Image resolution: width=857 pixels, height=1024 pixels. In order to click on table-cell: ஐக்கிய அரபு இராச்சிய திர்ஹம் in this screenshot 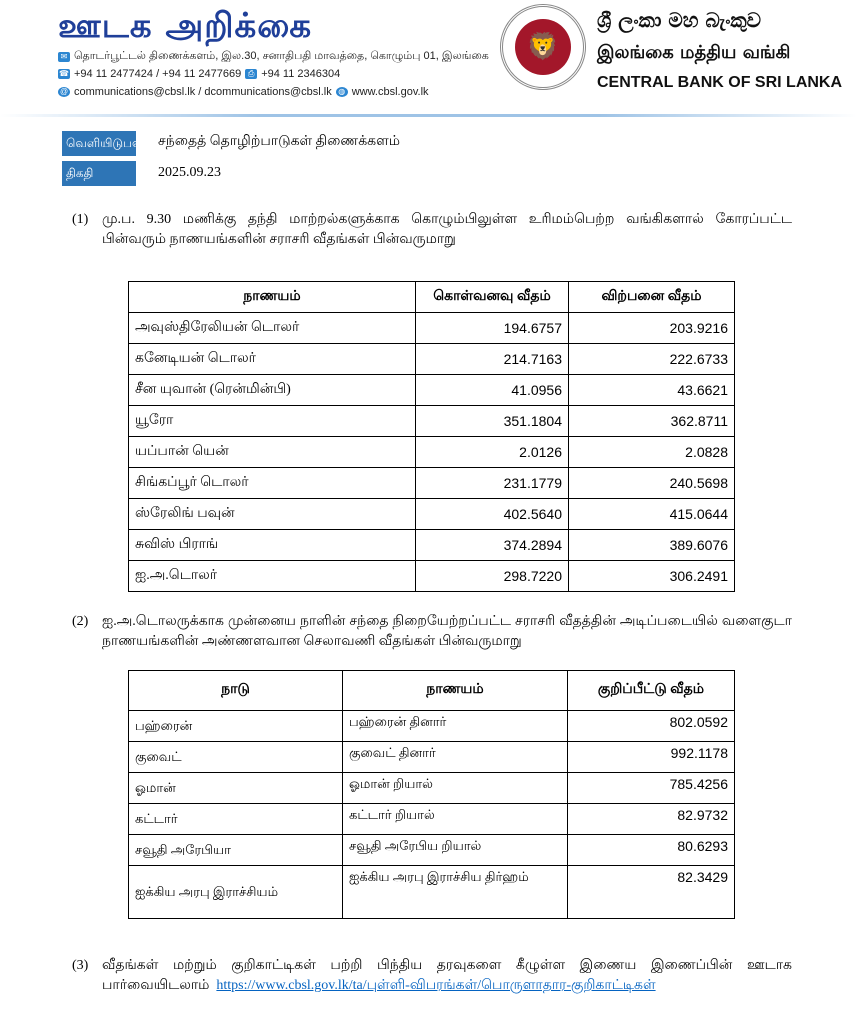, I will do `click(455, 892)`.